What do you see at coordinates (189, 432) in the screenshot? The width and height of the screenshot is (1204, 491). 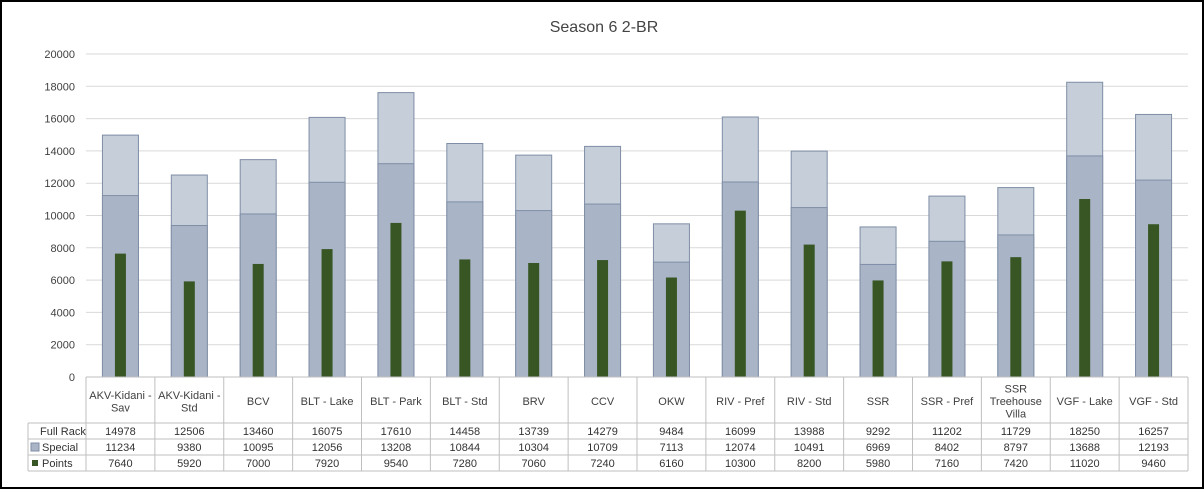 I see `data-label: 12506` at bounding box center [189, 432].